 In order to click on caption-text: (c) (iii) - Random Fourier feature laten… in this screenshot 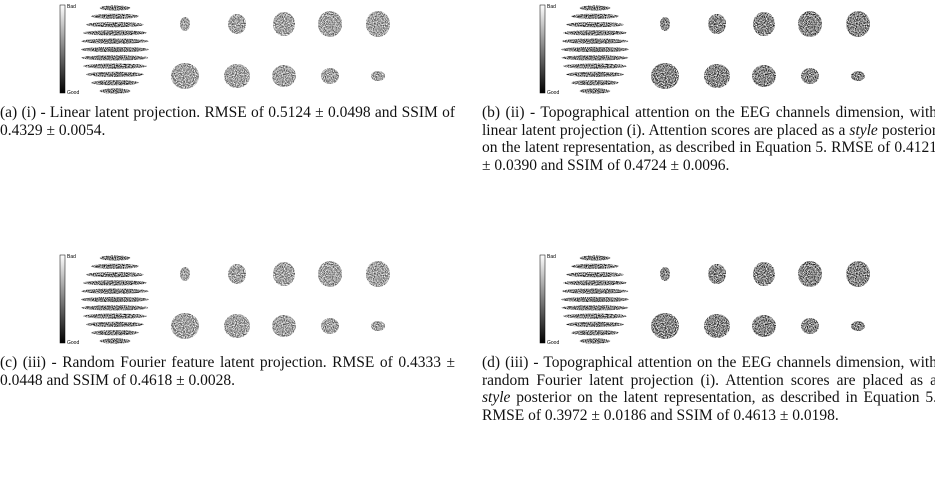, I will do `click(227, 371)`.